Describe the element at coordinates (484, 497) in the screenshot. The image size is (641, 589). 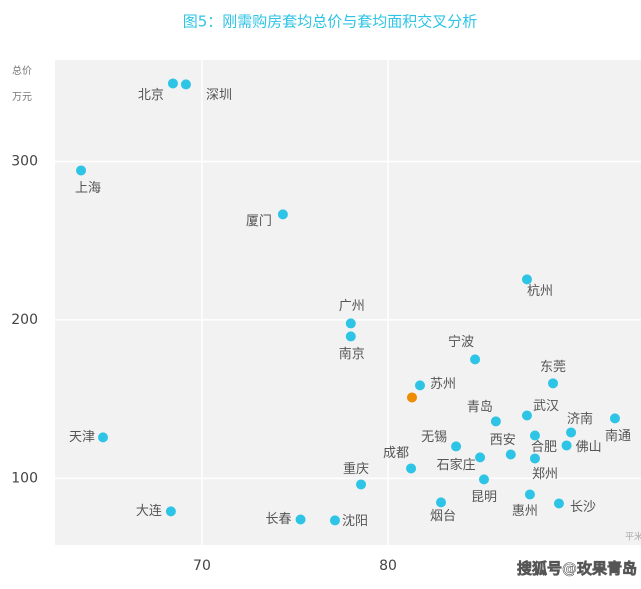
I see `point-label: 昆明` at that location.